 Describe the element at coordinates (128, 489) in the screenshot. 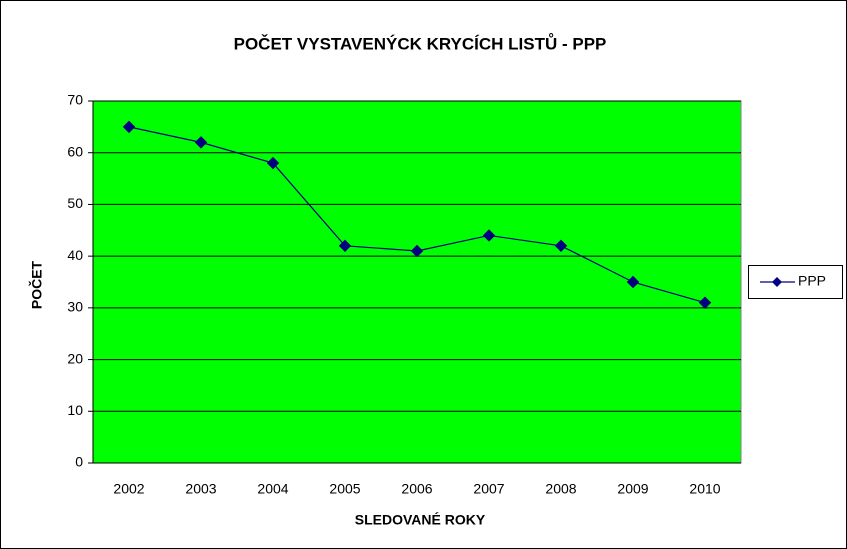

I see `x-tick-label: 2002` at that location.